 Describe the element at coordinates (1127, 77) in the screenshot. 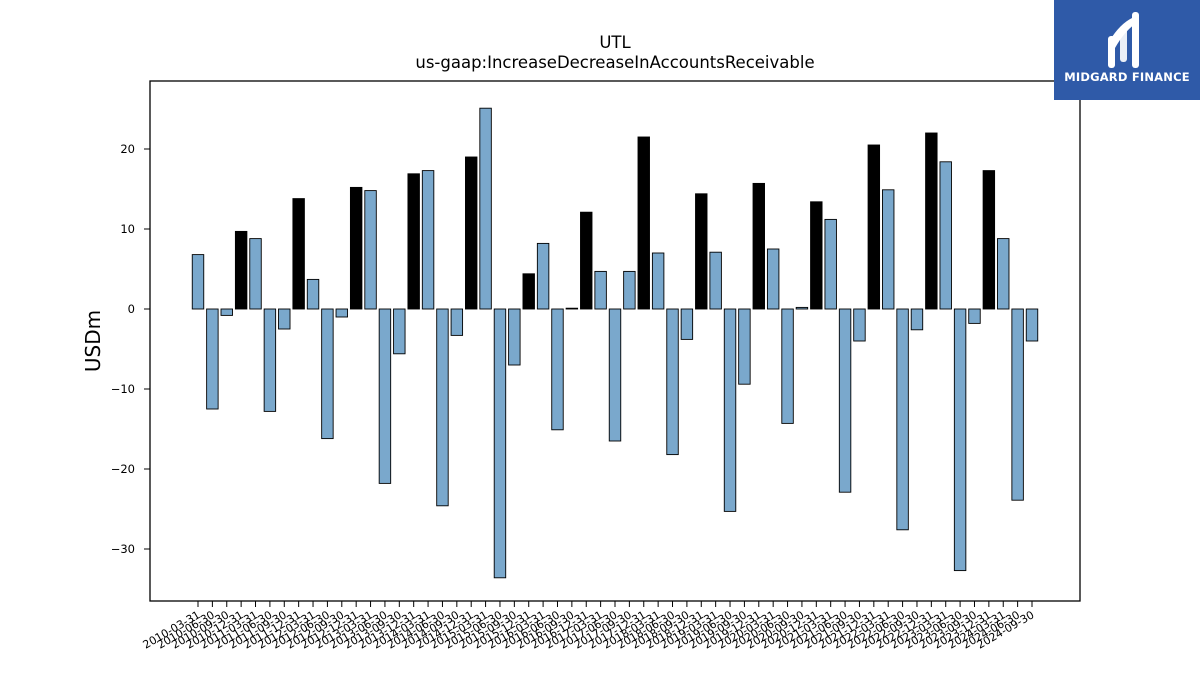

I see `logo-text: MIDGARD FINANCE` at that location.